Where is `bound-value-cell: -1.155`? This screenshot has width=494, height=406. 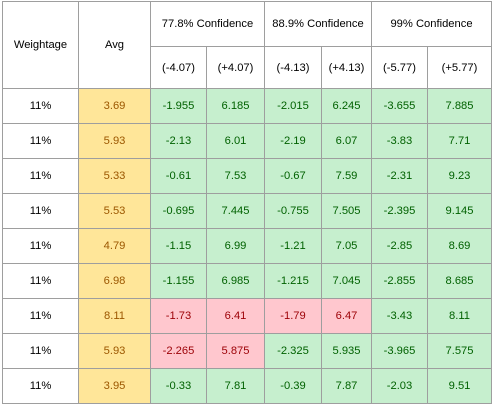 bound-value-cell: -1.155 is located at coordinates (178, 281).